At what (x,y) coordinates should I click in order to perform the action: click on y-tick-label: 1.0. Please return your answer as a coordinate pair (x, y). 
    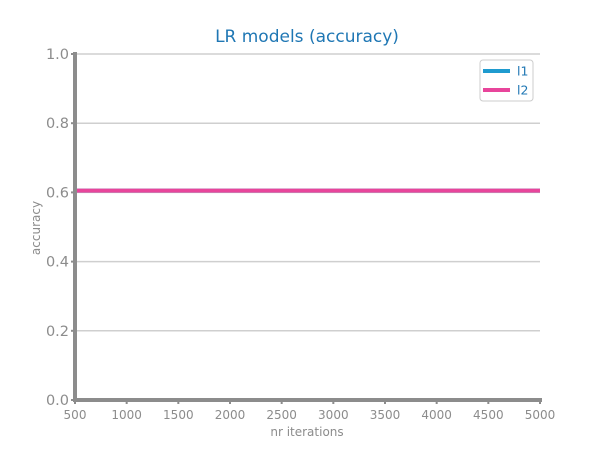
    Looking at the image, I should click on (57, 55).